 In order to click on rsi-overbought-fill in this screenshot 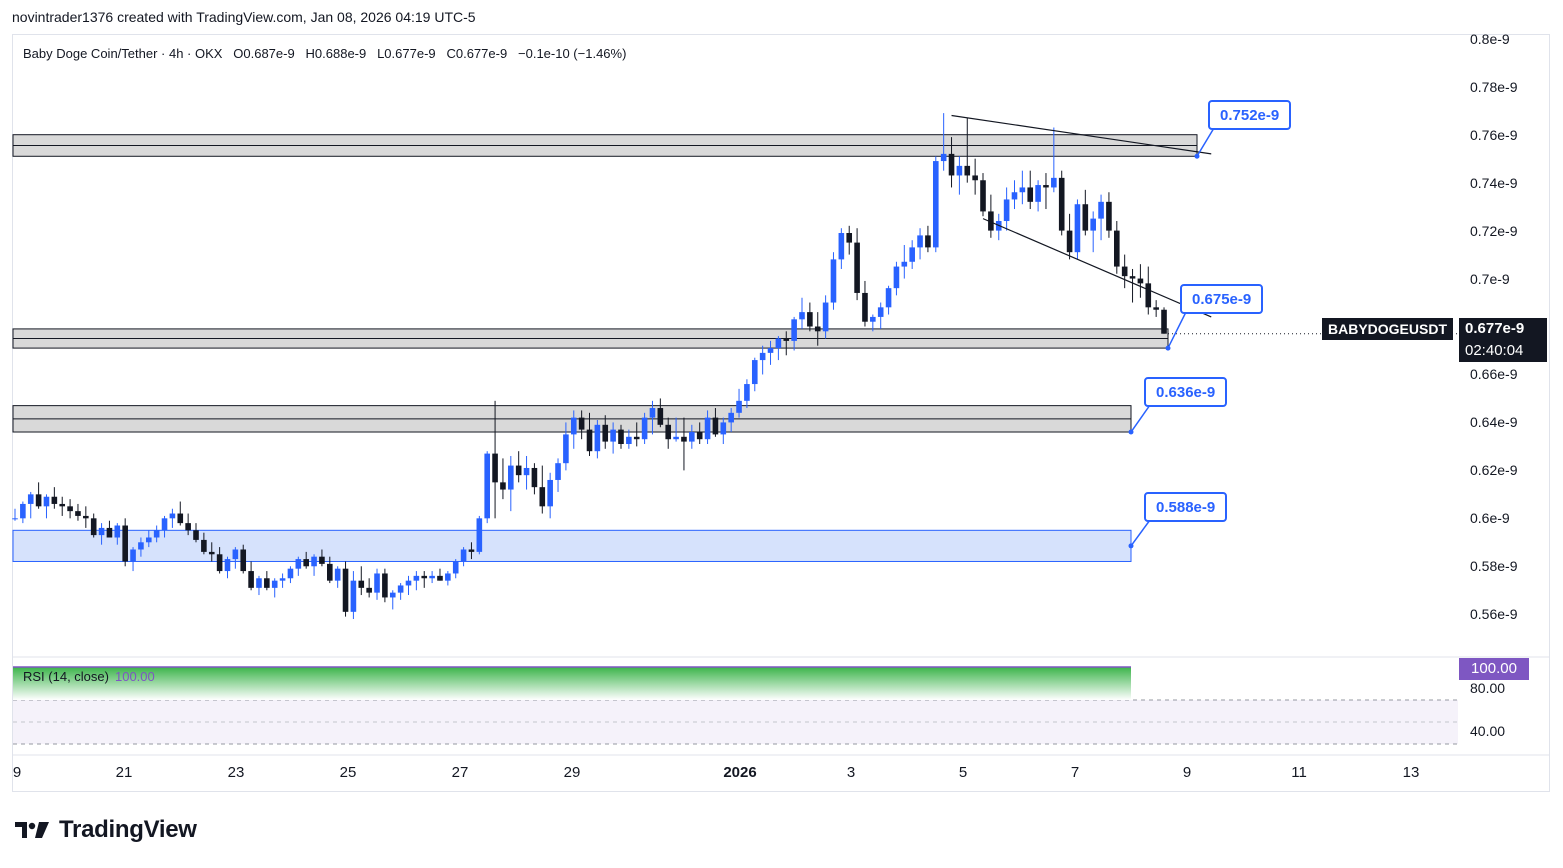, I will do `click(572, 683)`.